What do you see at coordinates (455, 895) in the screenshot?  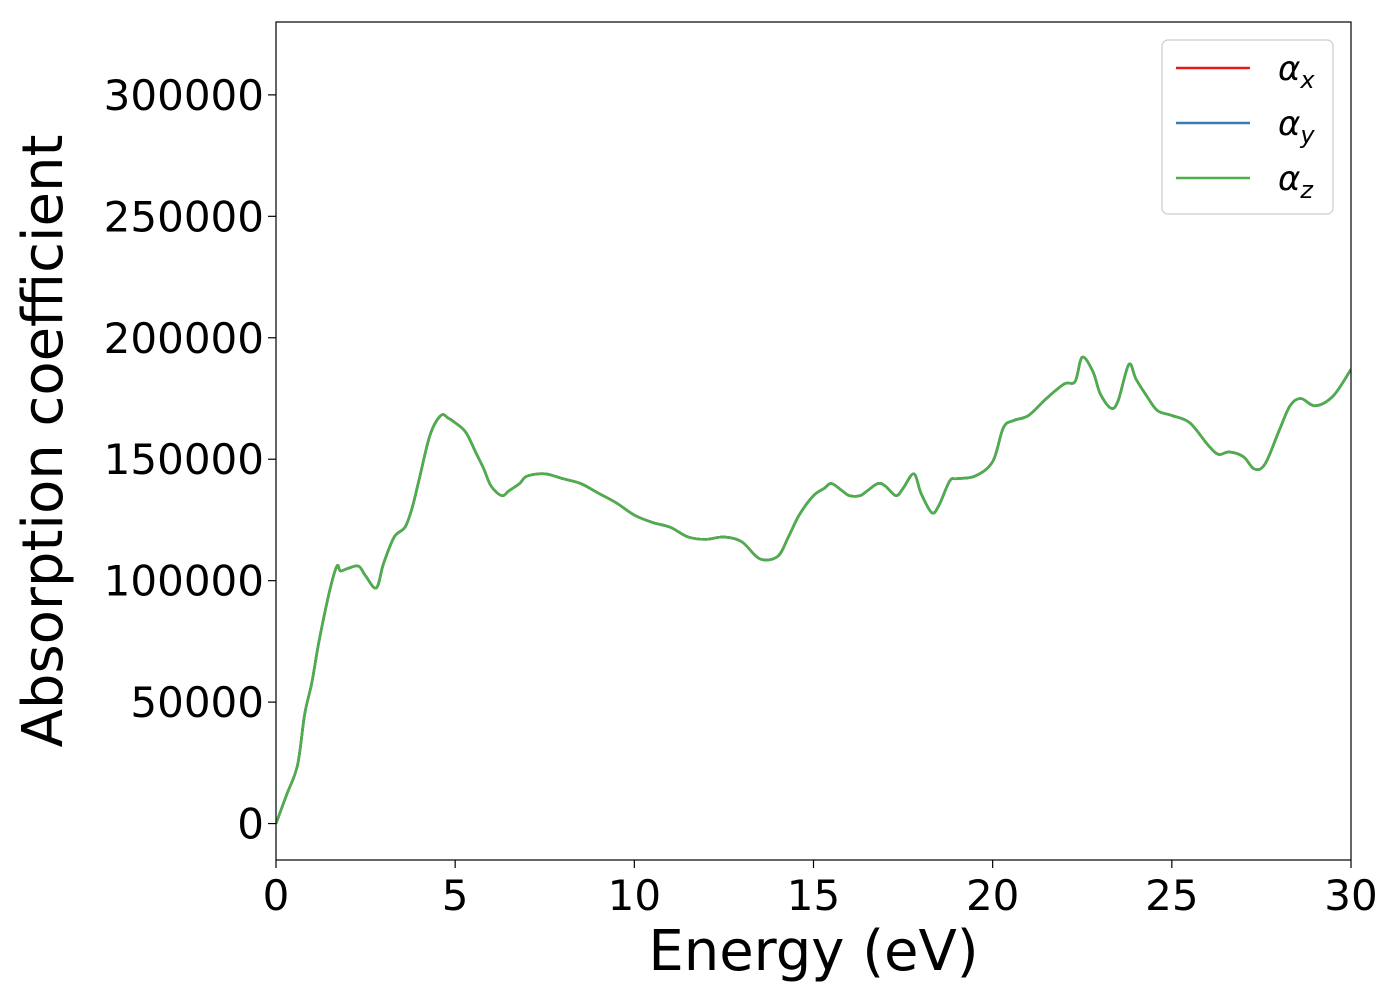 I see `x-tick-label: 5` at bounding box center [455, 895].